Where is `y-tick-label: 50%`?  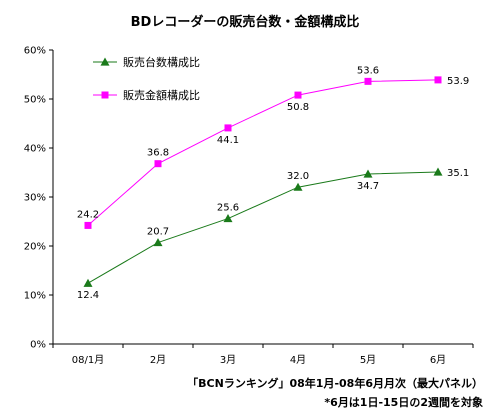 y-tick-label: 50% is located at coordinates (35, 100).